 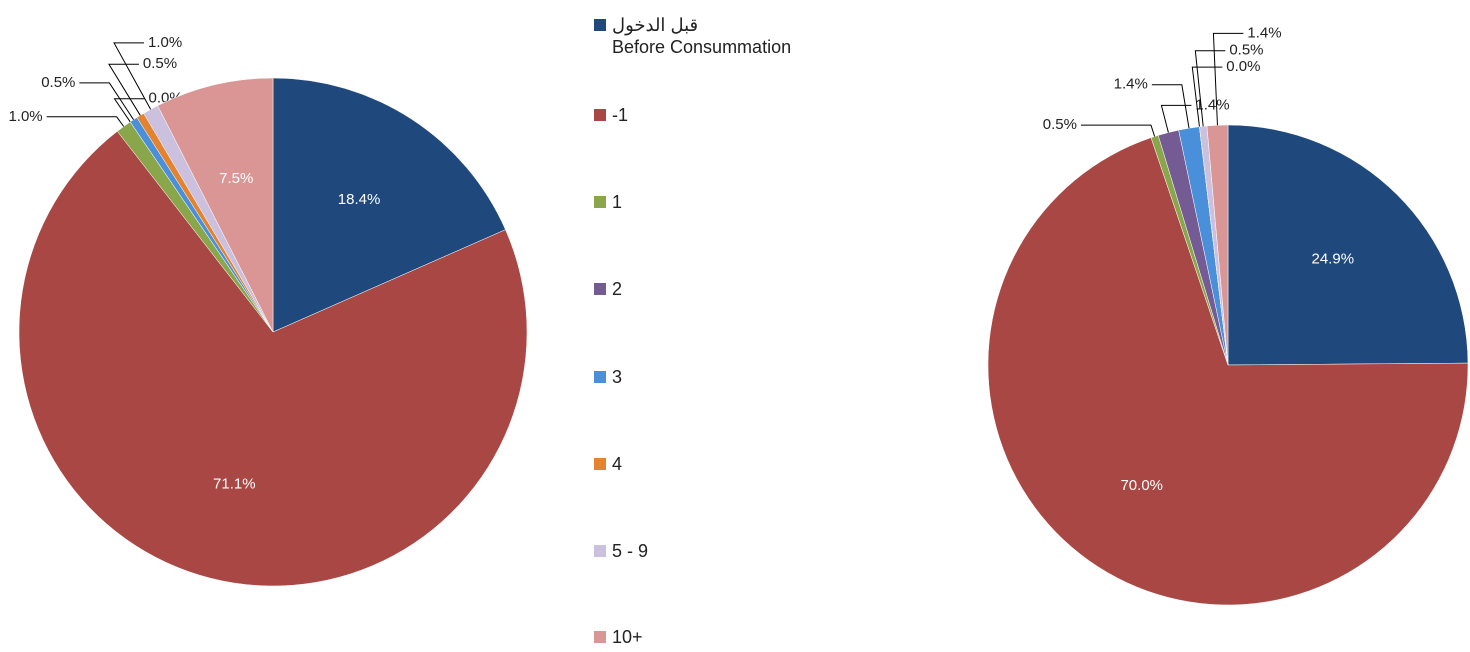 I want to click on data-label: 0.0%, so click(x=1243, y=66).